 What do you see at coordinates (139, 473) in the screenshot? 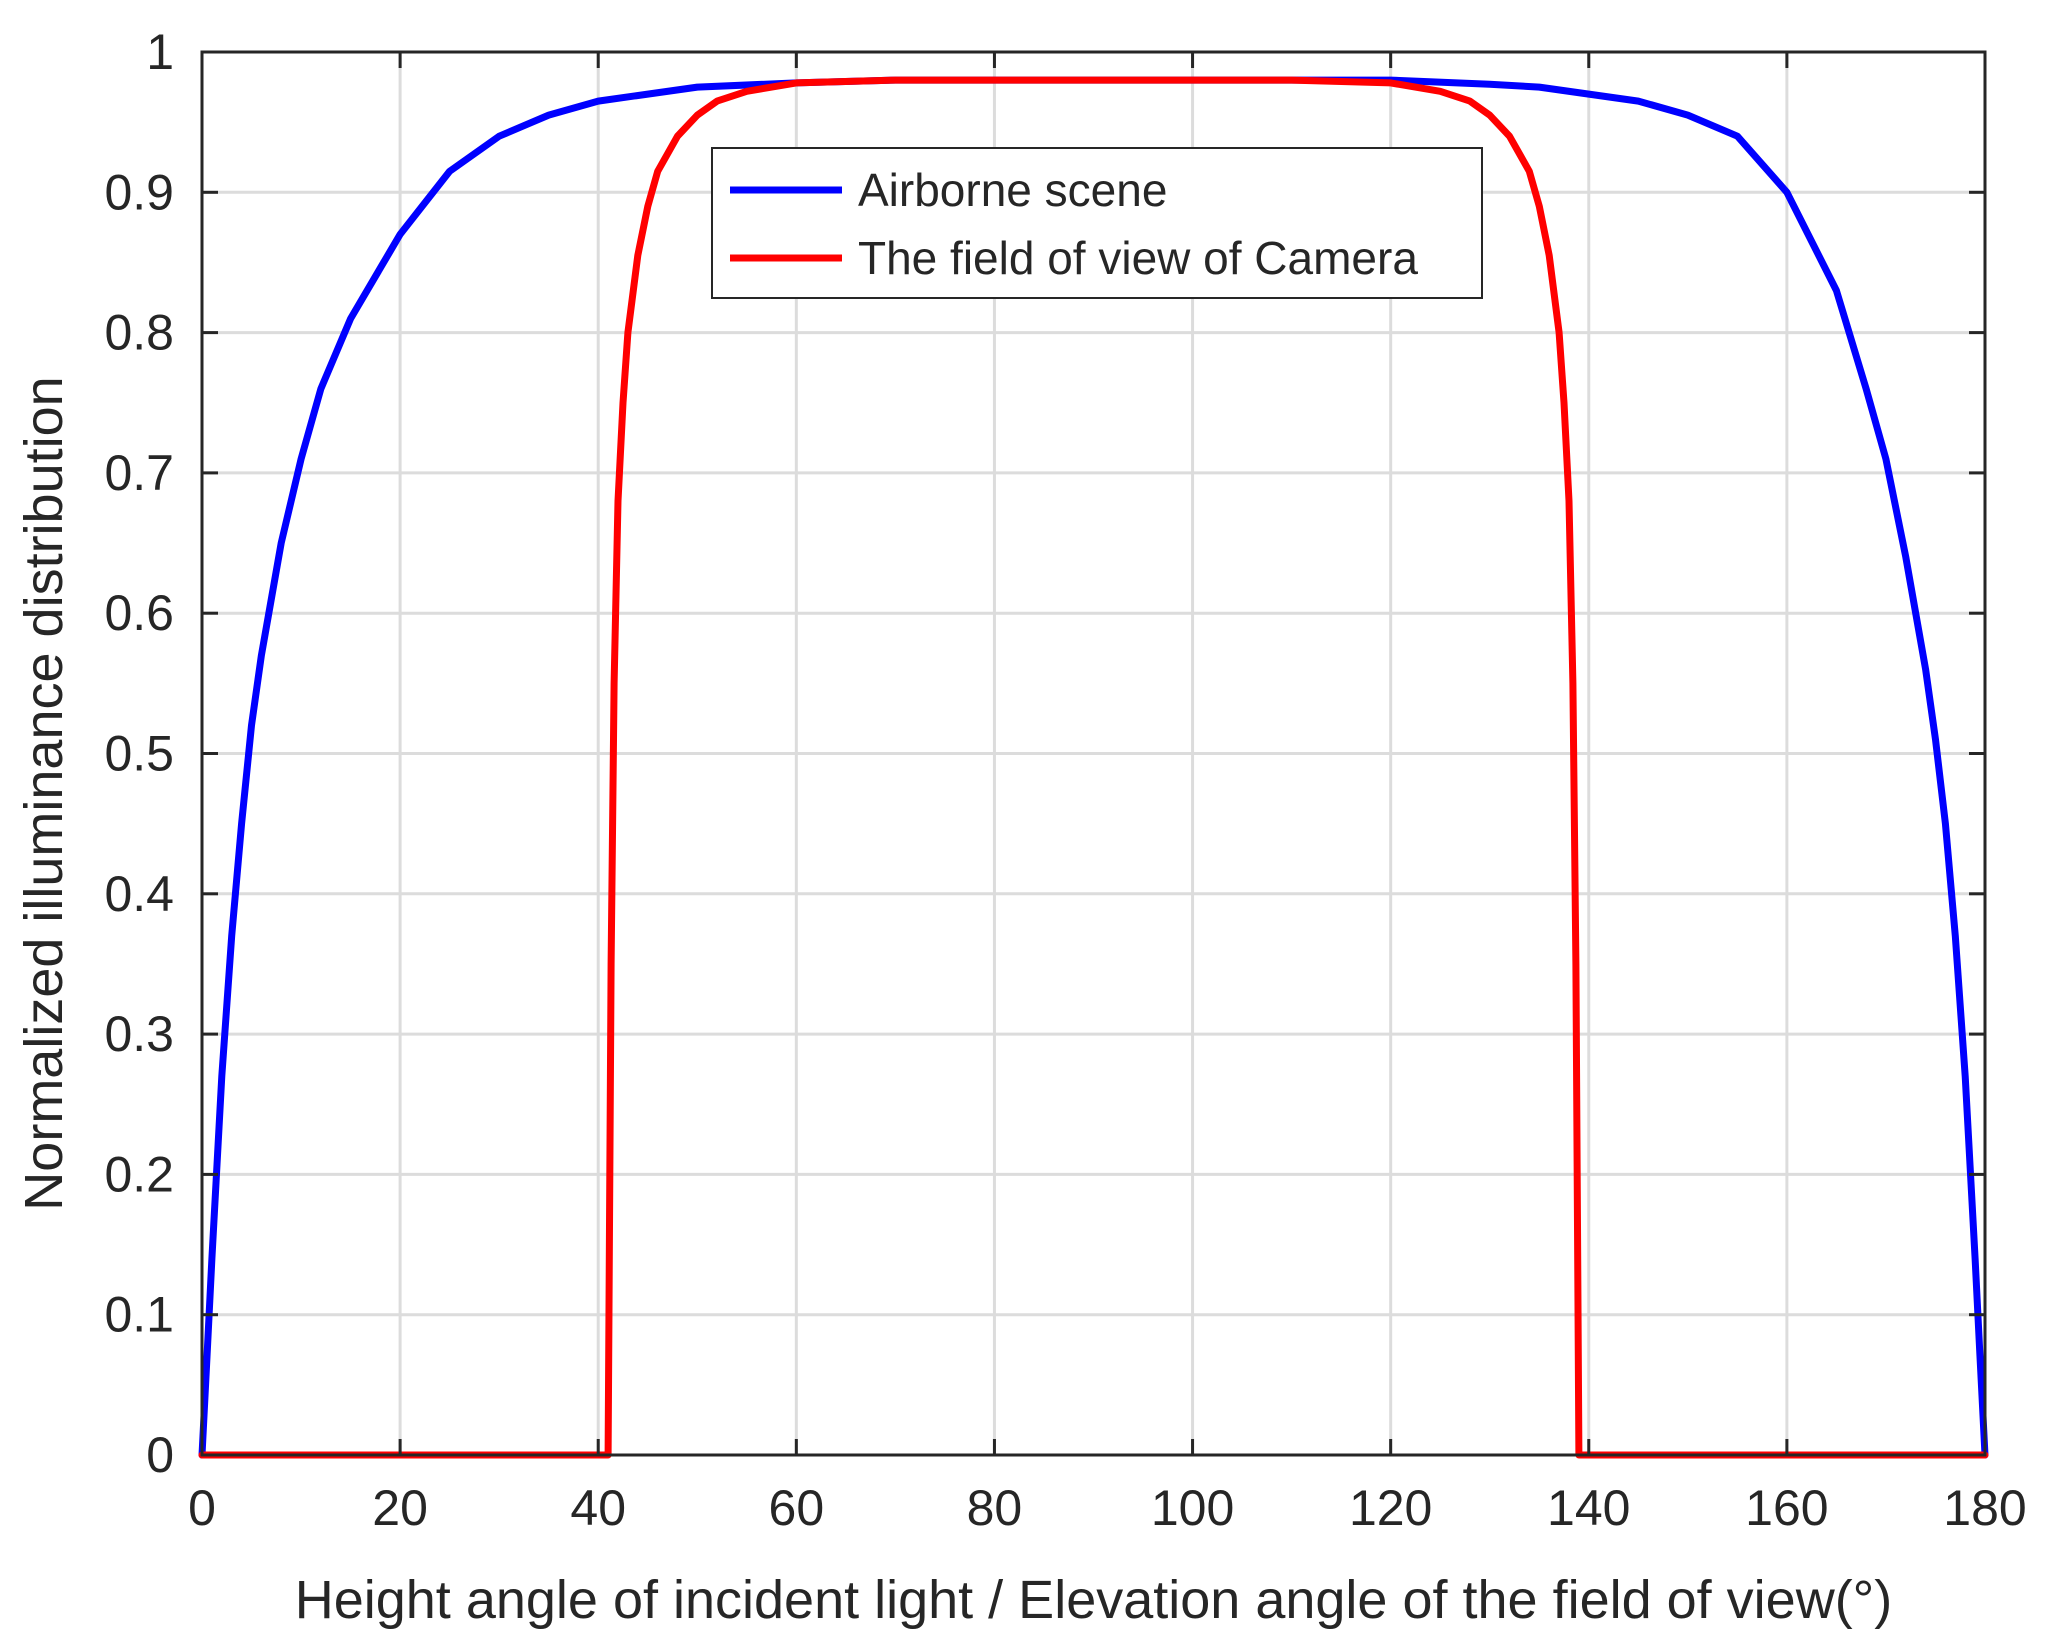
I see `y-tick-label: 0.7` at bounding box center [139, 473].